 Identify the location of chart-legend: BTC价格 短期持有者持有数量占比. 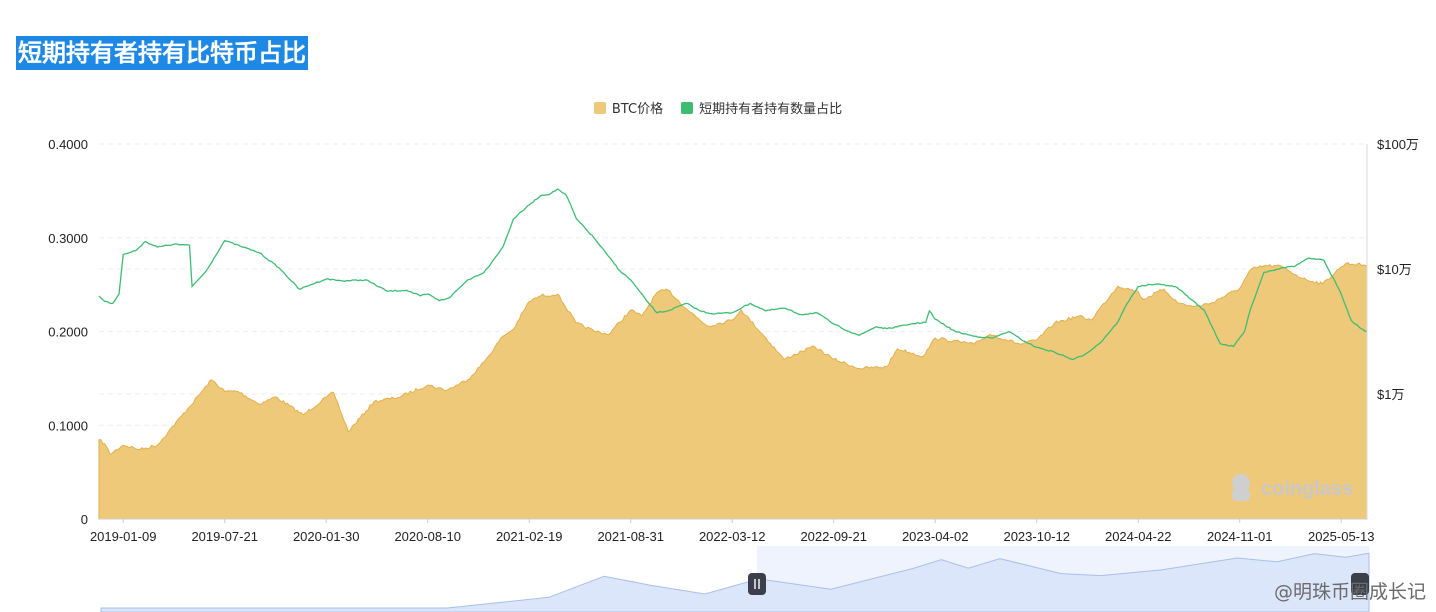
(718, 107).